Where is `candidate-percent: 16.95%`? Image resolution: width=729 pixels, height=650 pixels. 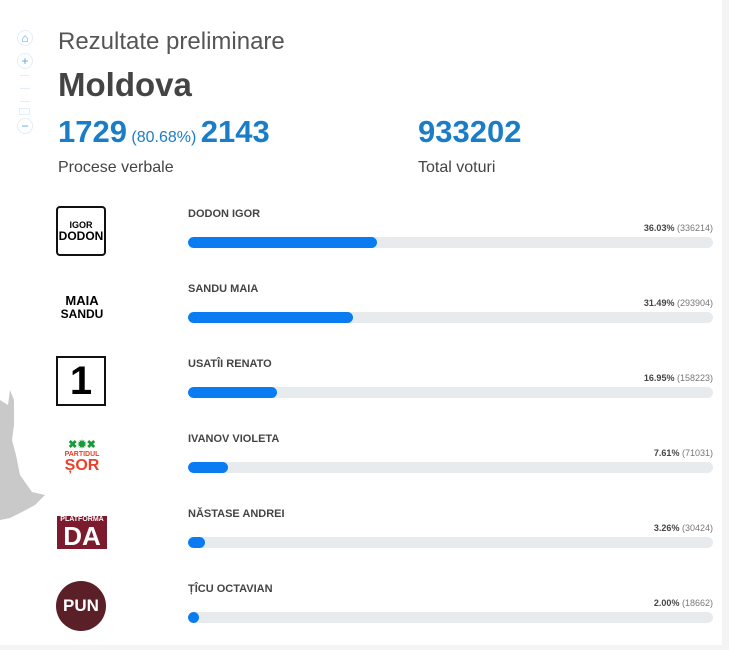
candidate-percent: 16.95% is located at coordinates (659, 378).